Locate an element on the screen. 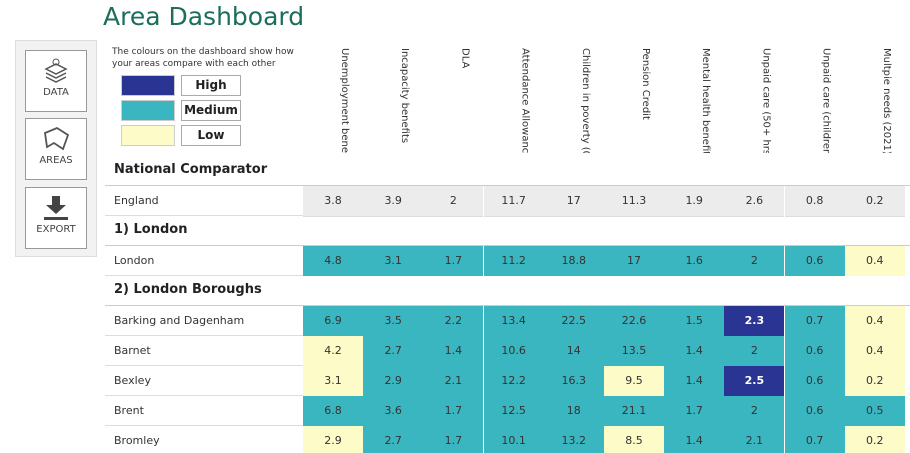  button-label: AREAS is located at coordinates (56, 160).